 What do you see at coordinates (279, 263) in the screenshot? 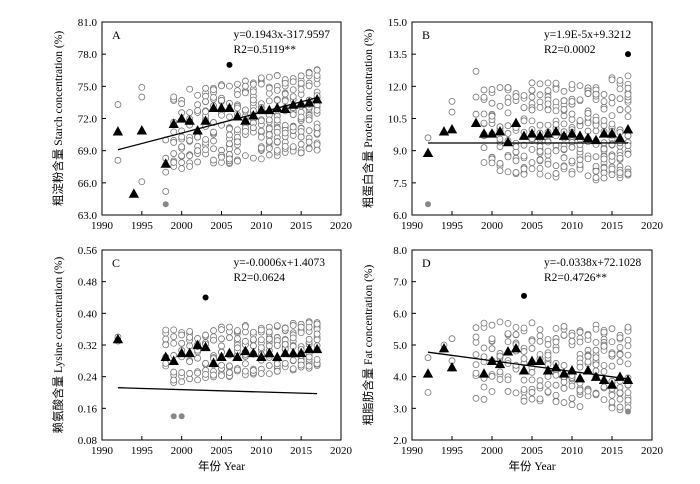
I see `regression-equation: y=-0.0006x+1.4073` at bounding box center [279, 263].